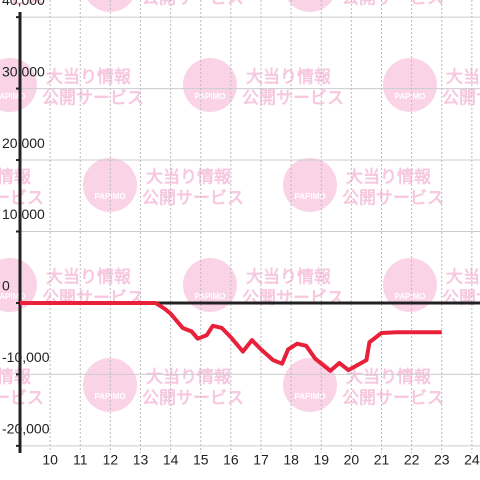 The width and height of the screenshot is (480, 480). I want to click on y-tick-label: 10,000, so click(23, 214).